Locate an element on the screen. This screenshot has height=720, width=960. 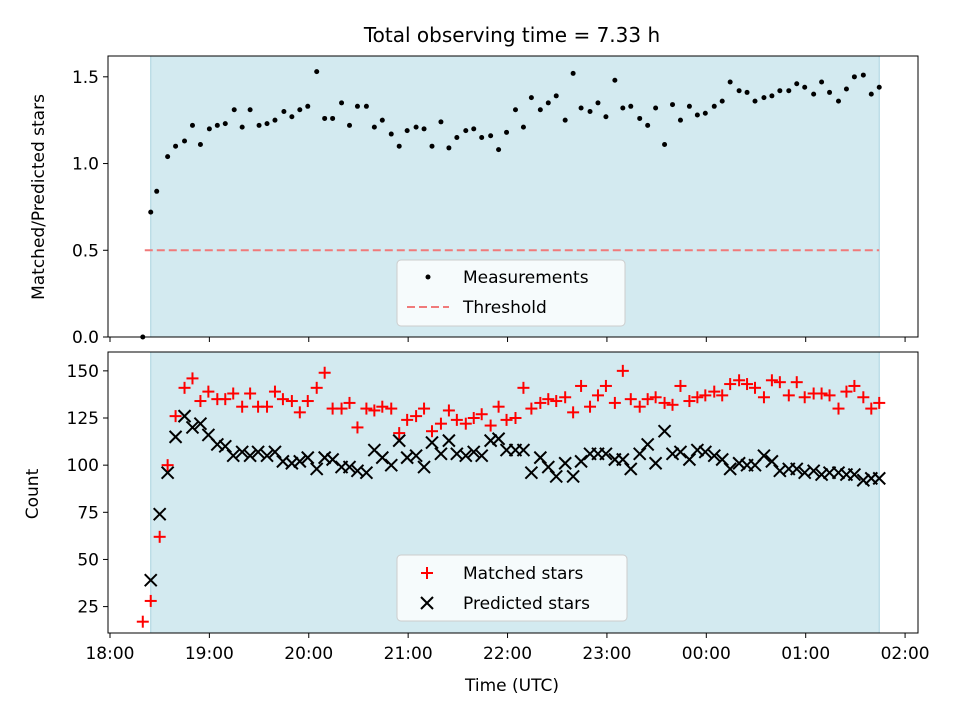
legend-label-predicted: Predicted stars is located at coordinates (526, 604).